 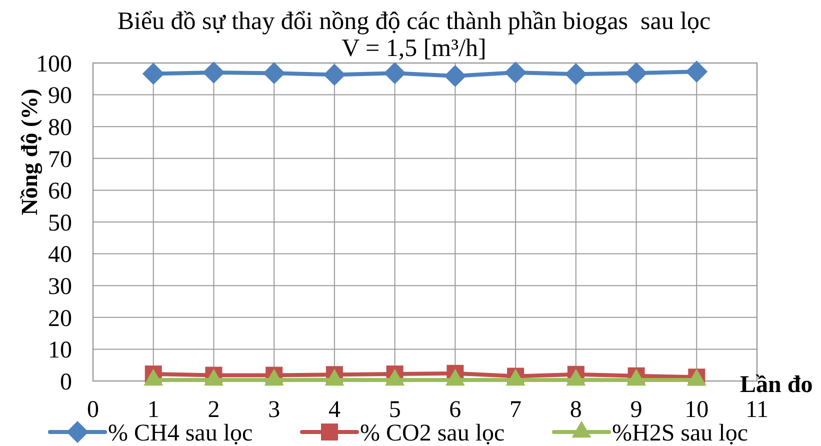 What do you see at coordinates (334, 410) in the screenshot?
I see `x-tick-label: 4` at bounding box center [334, 410].